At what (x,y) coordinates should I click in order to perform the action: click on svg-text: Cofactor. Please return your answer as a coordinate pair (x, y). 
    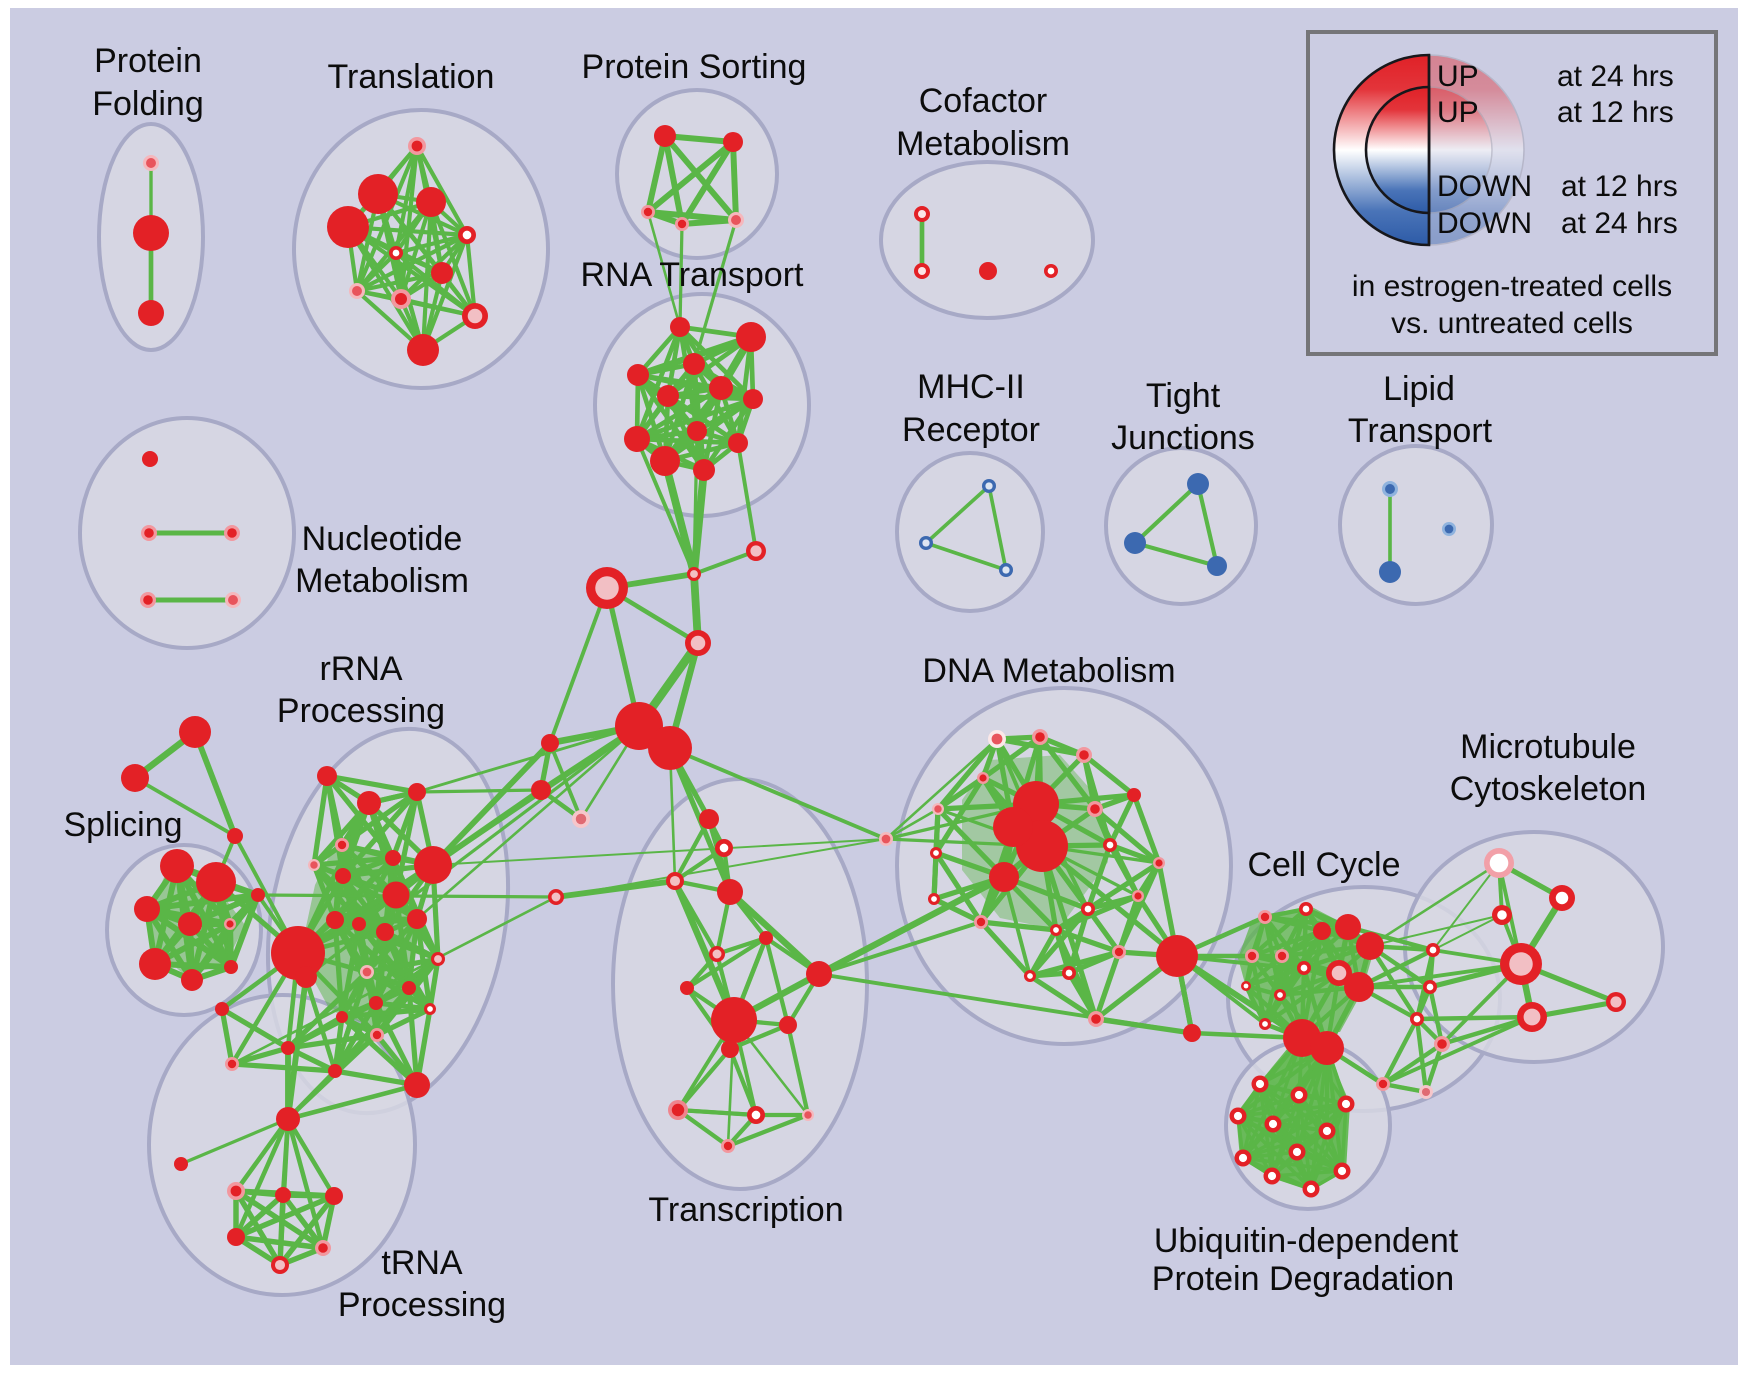
    Looking at the image, I should click on (983, 101).